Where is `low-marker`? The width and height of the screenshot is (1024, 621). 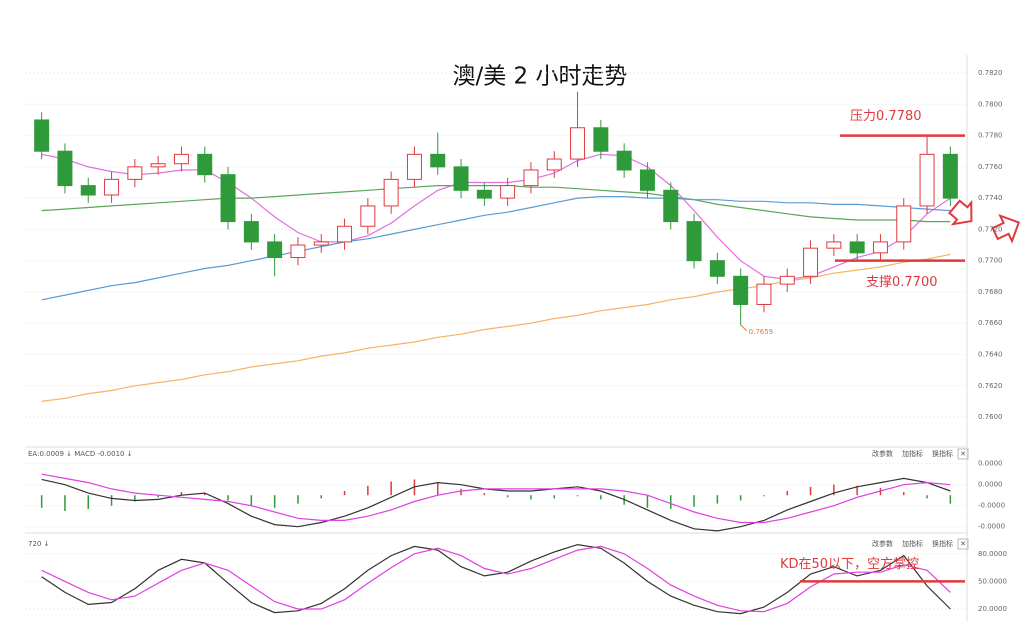
low-marker is located at coordinates (744, 328).